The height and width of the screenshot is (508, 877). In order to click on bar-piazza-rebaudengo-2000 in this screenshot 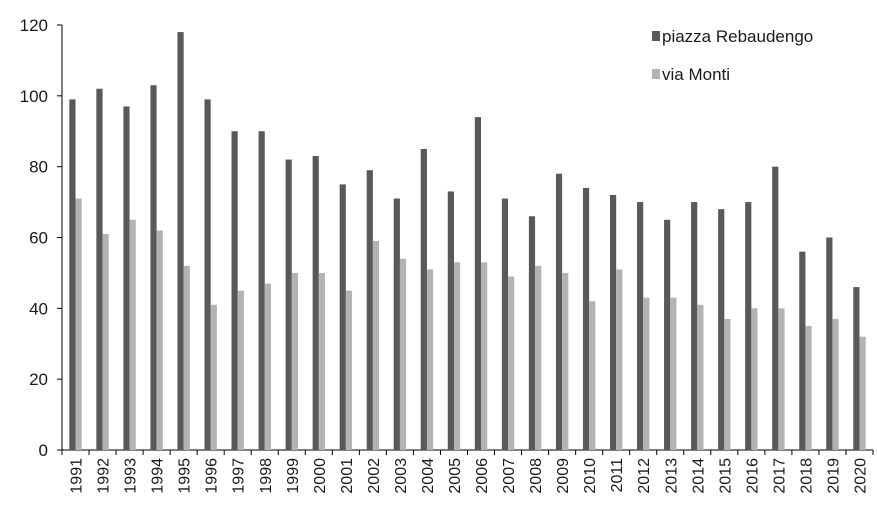, I will do `click(315, 303)`.